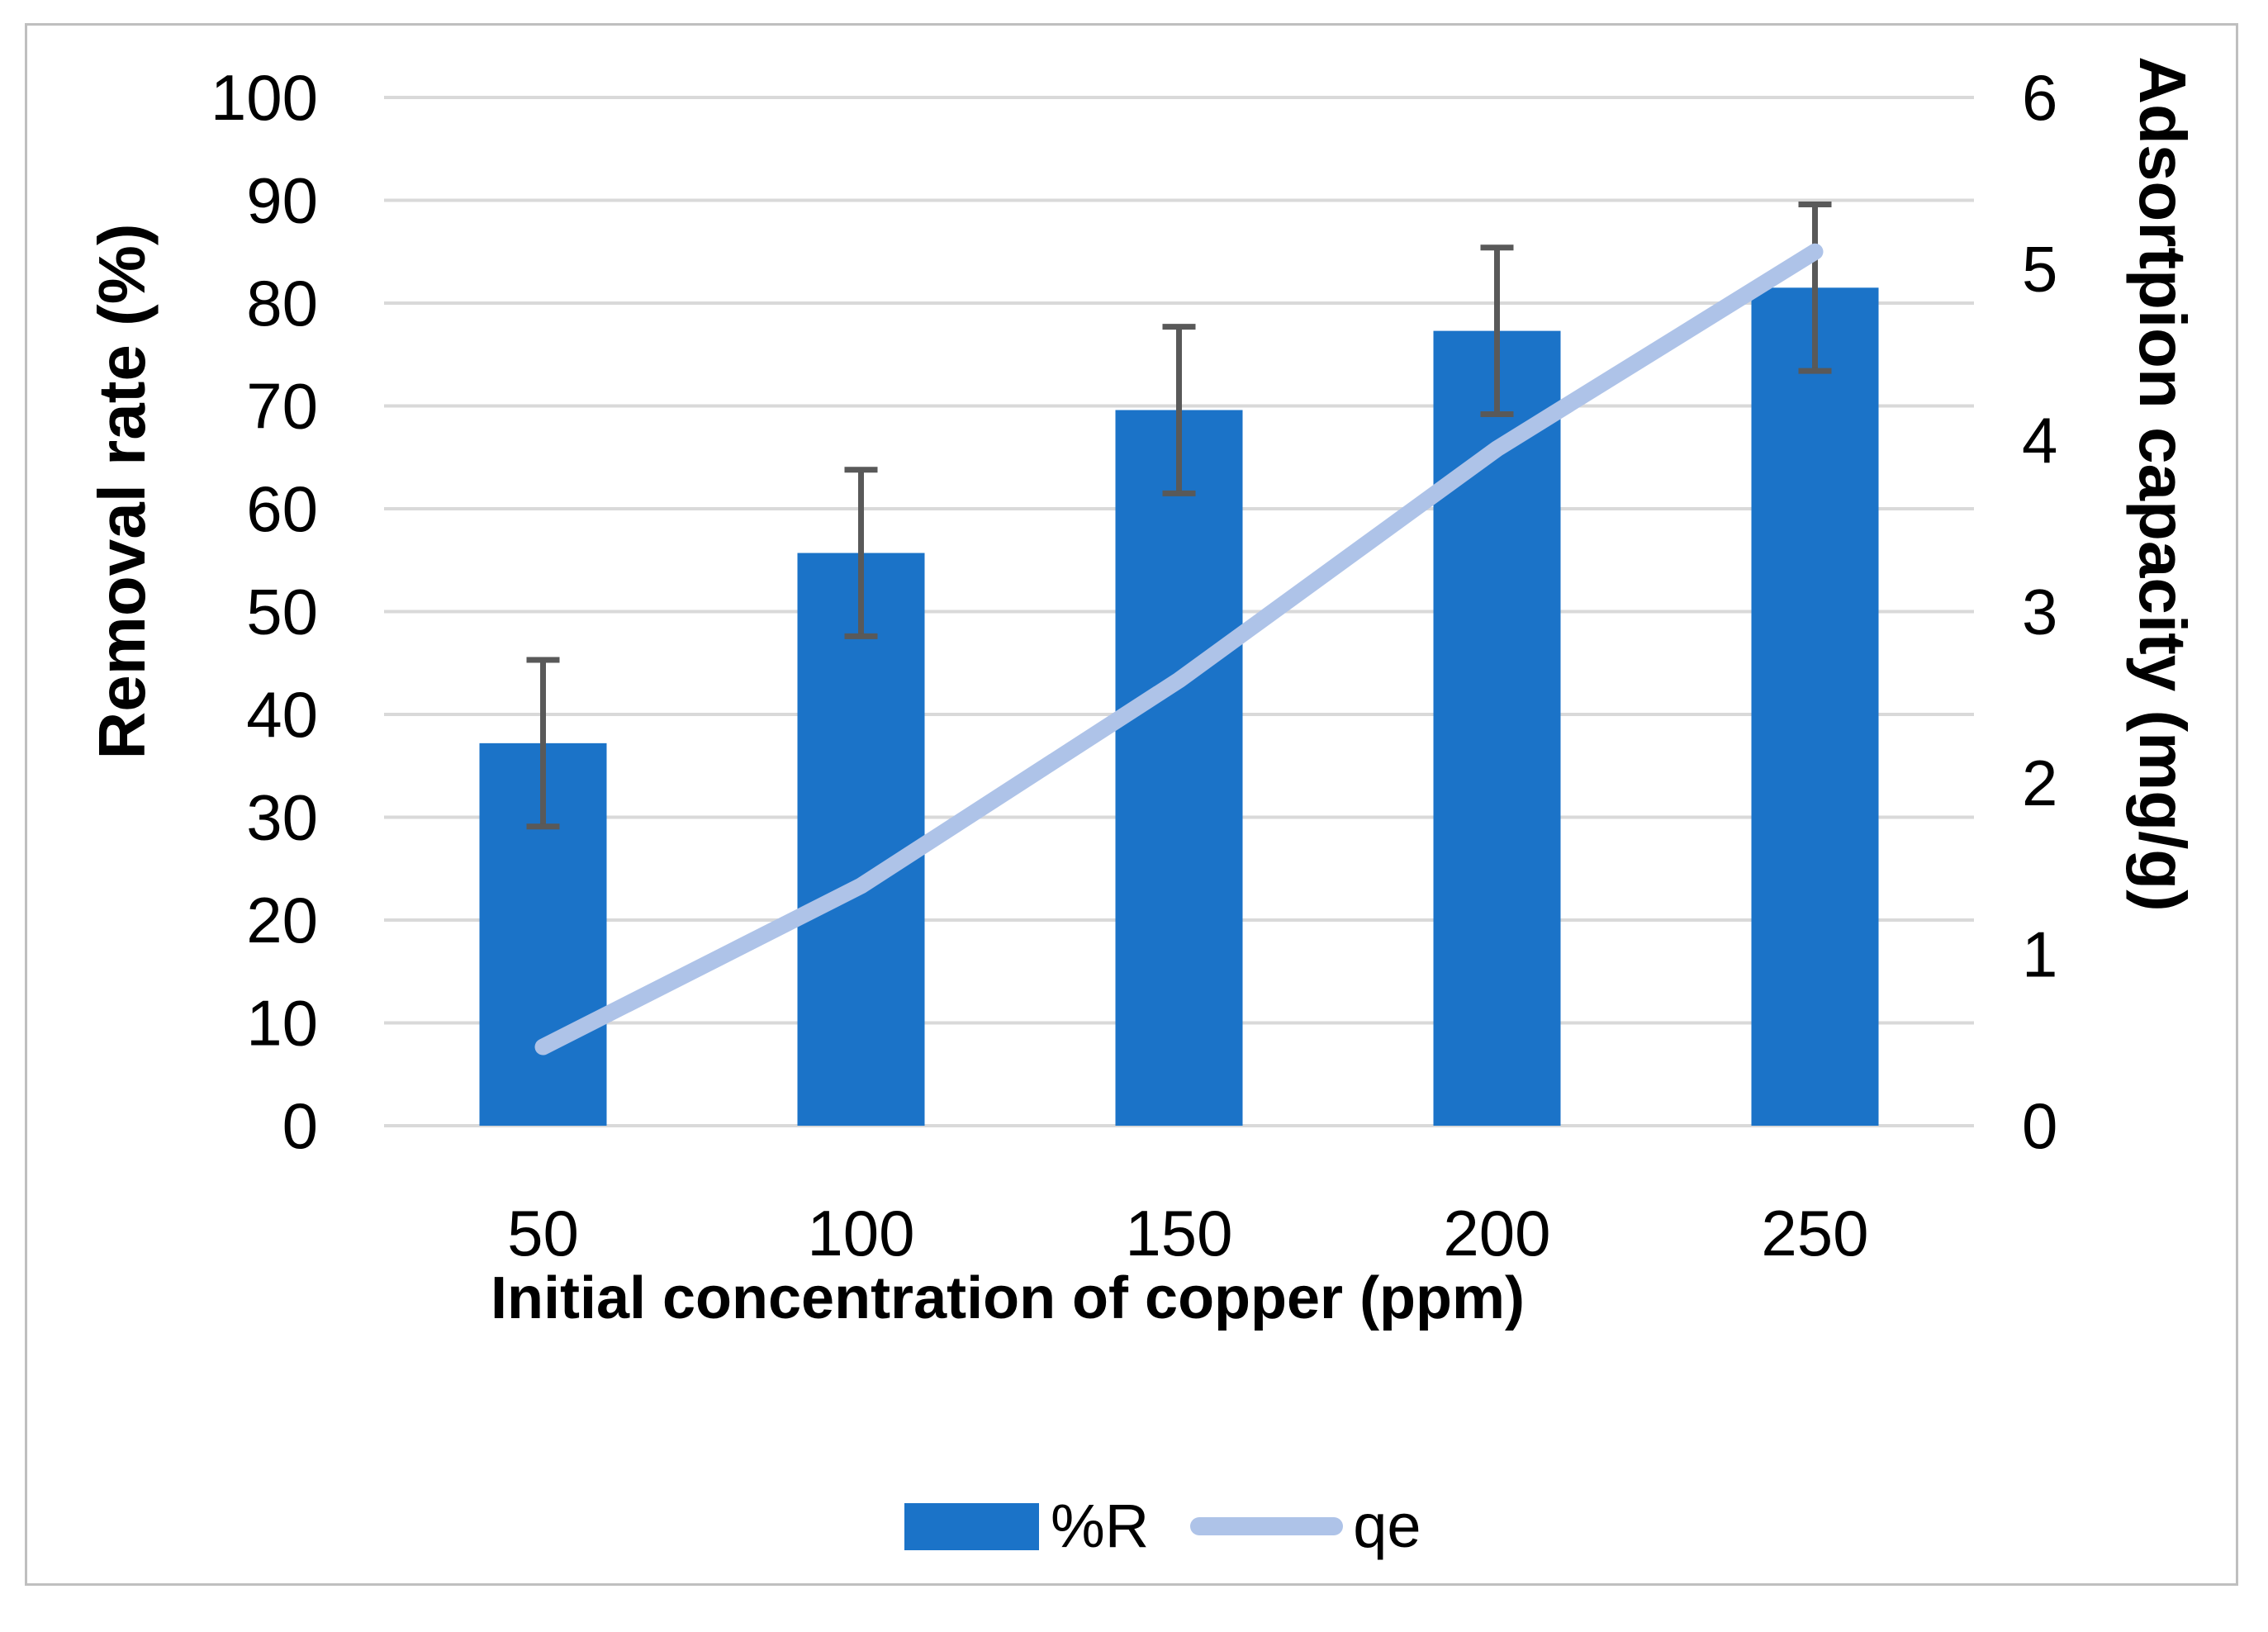 The image size is (2268, 1632). Describe the element at coordinates (2039, 440) in the screenshot. I see `right-axis-tick-label: 4` at that location.